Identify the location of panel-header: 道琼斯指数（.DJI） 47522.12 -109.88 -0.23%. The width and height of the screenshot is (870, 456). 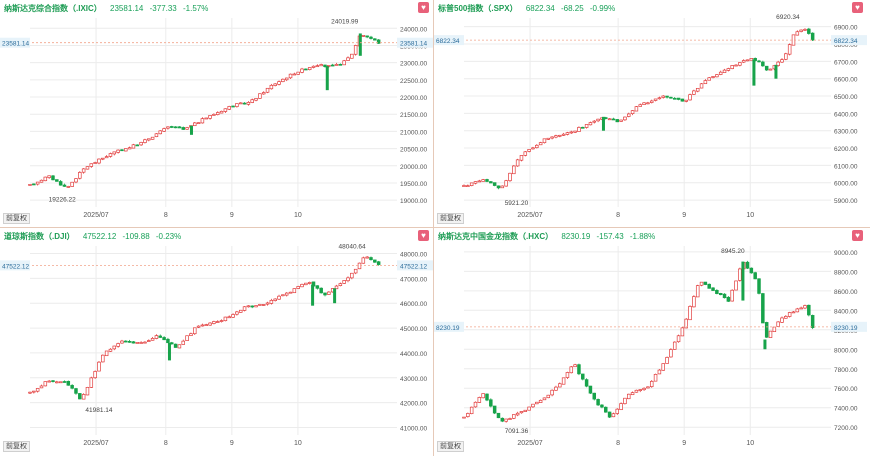
(94, 236).